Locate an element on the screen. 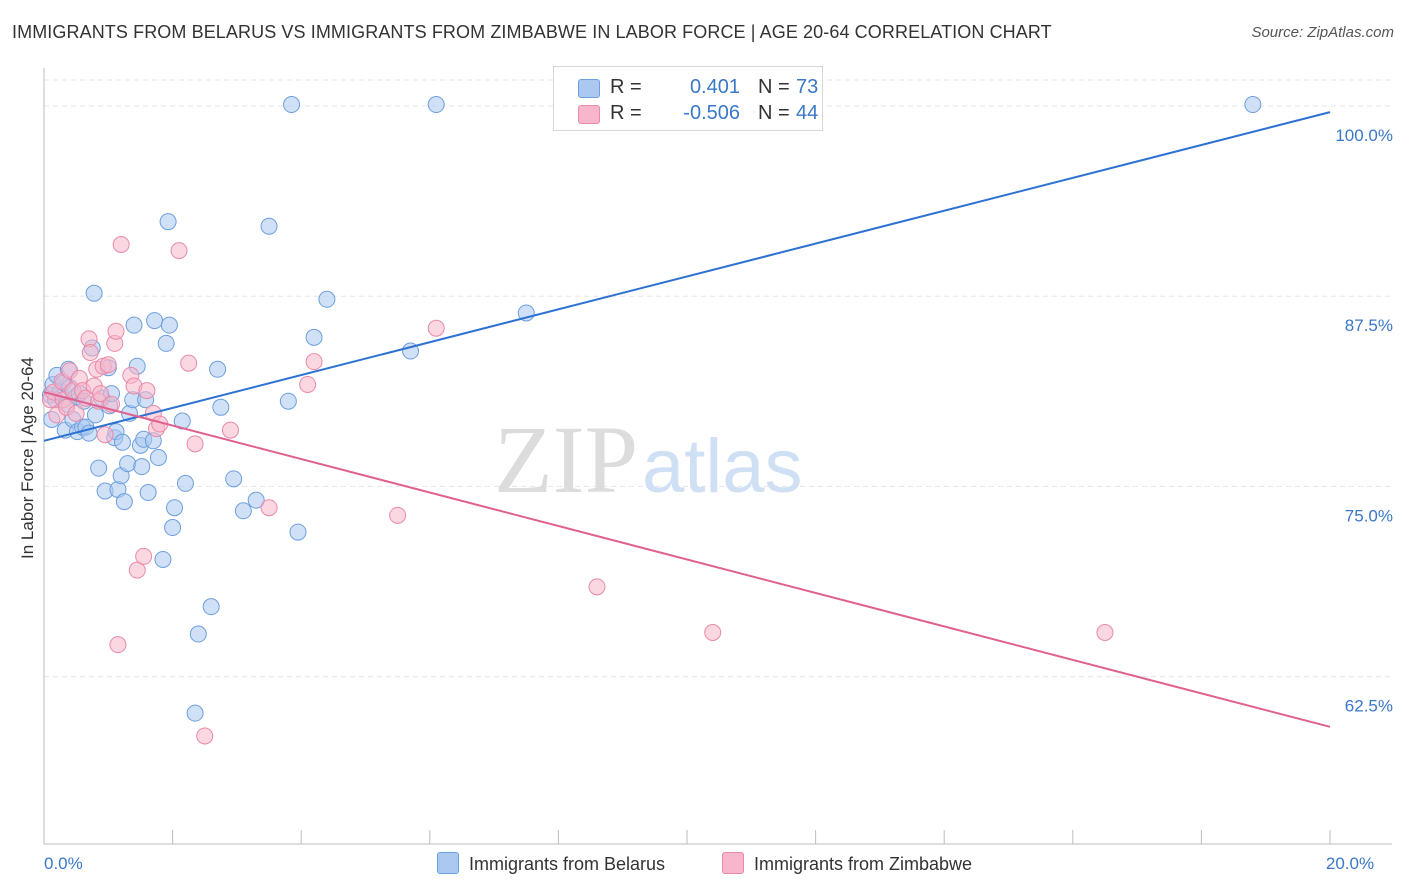 This screenshot has width=1406, height=892. watermark: ZIP atlas is located at coordinates (648, 459).